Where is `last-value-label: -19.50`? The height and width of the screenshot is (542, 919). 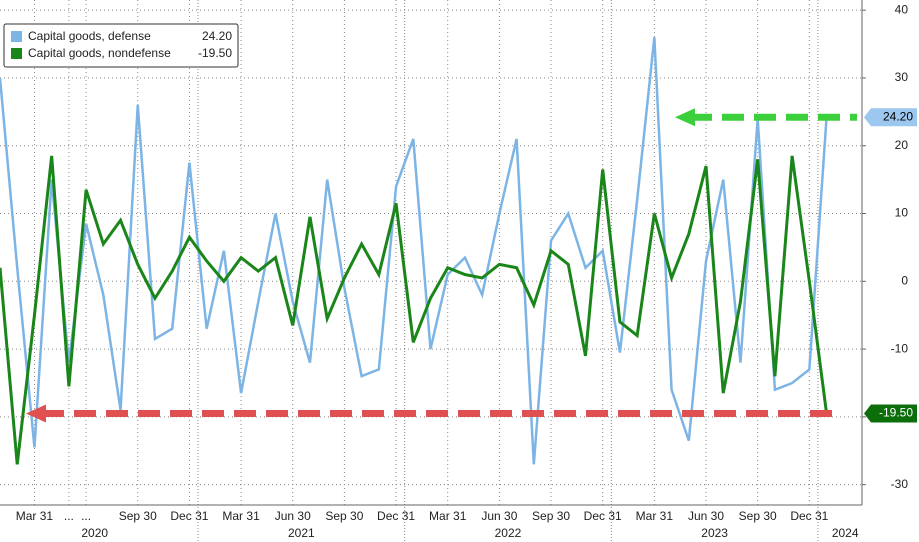
last-value-label: -19.50 is located at coordinates (896, 413).